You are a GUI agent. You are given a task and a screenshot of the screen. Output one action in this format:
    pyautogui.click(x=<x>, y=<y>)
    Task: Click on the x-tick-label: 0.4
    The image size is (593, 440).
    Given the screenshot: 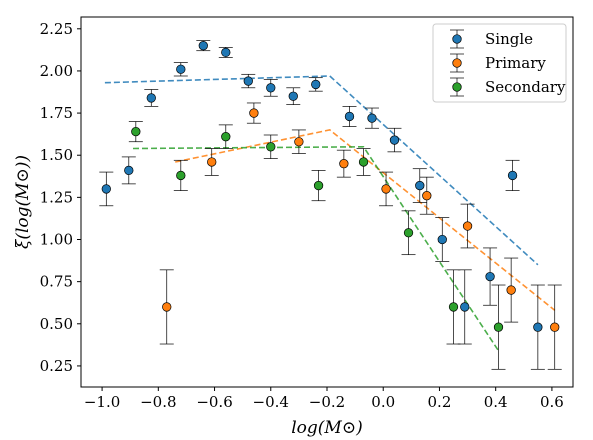 What is the action you would take?
    pyautogui.click(x=496, y=402)
    